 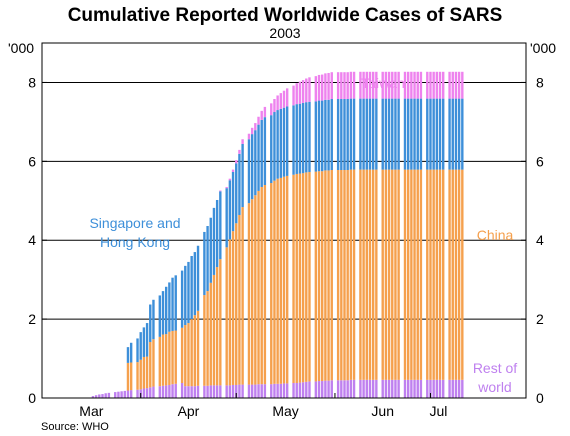 I want to click on y-tick-label-left: 6, so click(x=32, y=161).